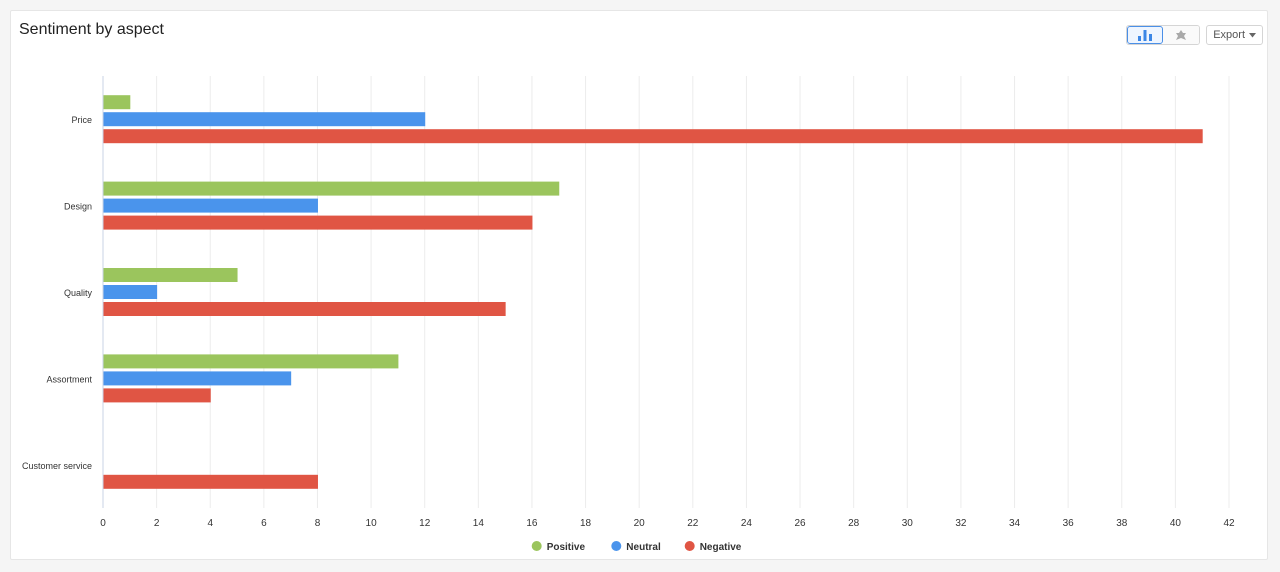 The height and width of the screenshot is (572, 1280). Describe the element at coordinates (1252, 34) in the screenshot. I see `chevron-down-icon` at that location.